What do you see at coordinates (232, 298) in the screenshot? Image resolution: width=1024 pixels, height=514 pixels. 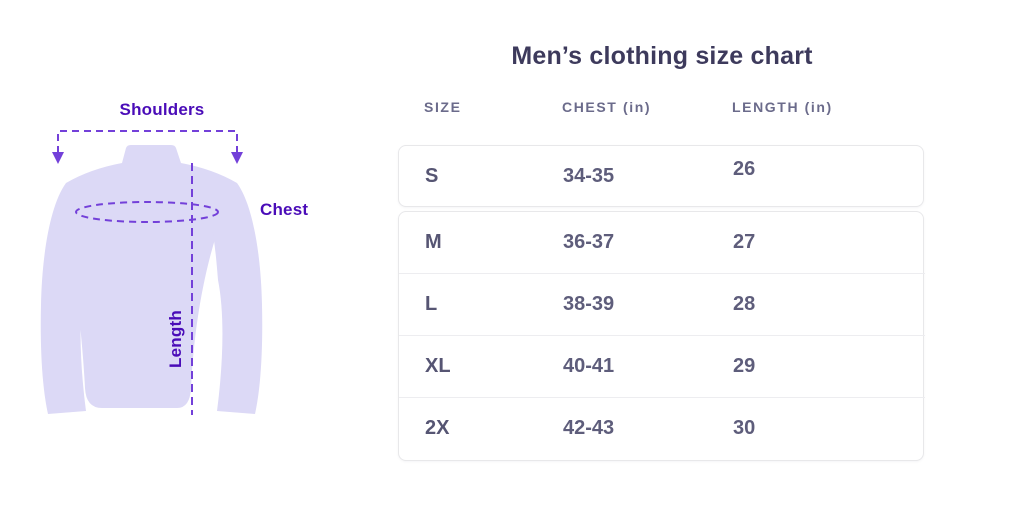 I see `shirt-right-sleeve` at bounding box center [232, 298].